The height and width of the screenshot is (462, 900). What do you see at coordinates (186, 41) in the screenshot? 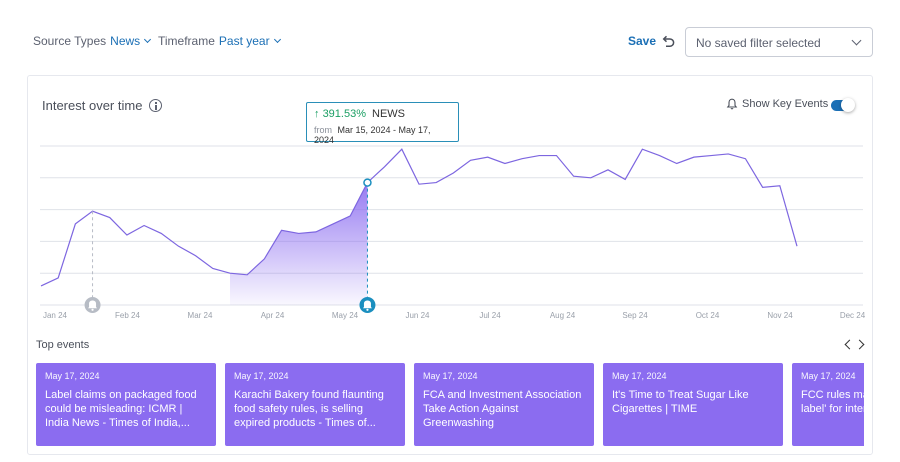
I see `timeframe-label: Timeframe` at bounding box center [186, 41].